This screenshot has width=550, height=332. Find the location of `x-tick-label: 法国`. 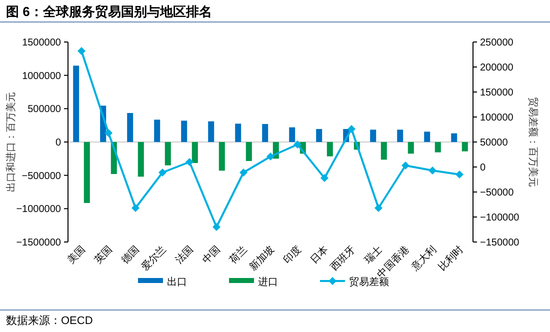

x-tick-label: 法国 is located at coordinates (184, 255).